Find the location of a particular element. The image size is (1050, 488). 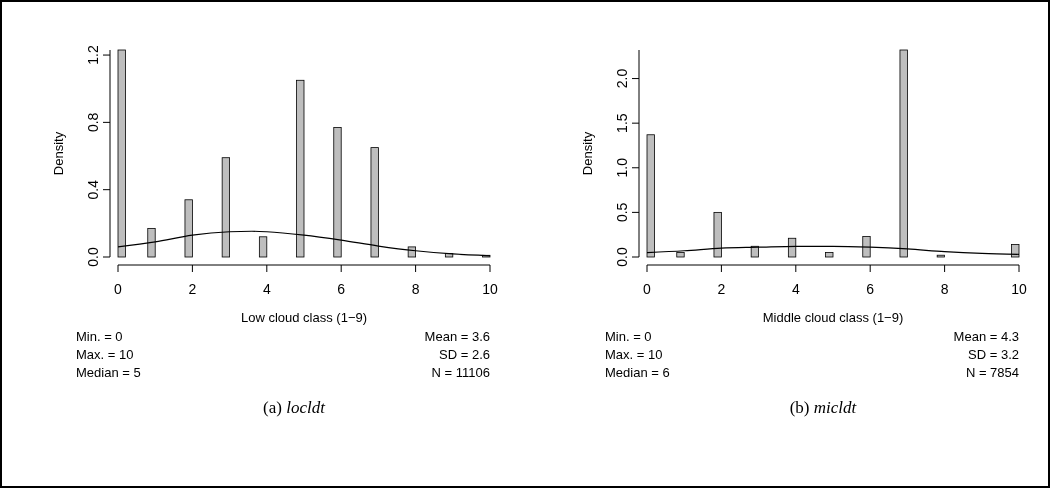

text: (b) micldt is located at coordinates (823, 407).